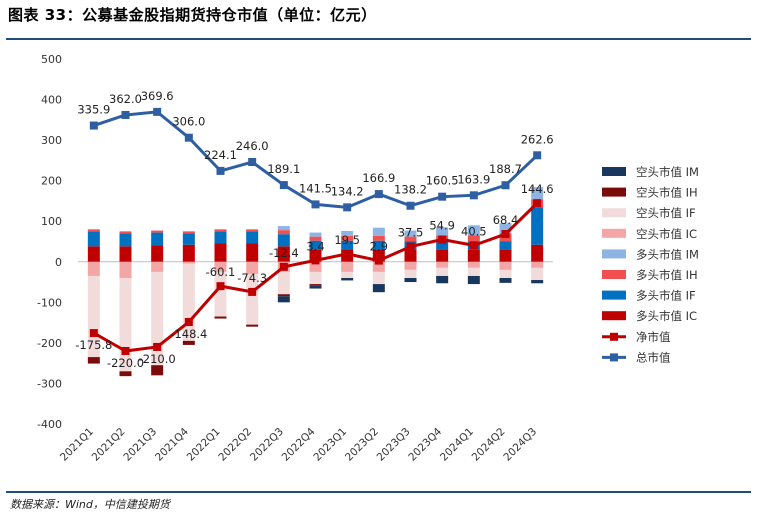 The height and width of the screenshot is (520, 757). I want to click on y-tick-label: 100, so click(51, 221).